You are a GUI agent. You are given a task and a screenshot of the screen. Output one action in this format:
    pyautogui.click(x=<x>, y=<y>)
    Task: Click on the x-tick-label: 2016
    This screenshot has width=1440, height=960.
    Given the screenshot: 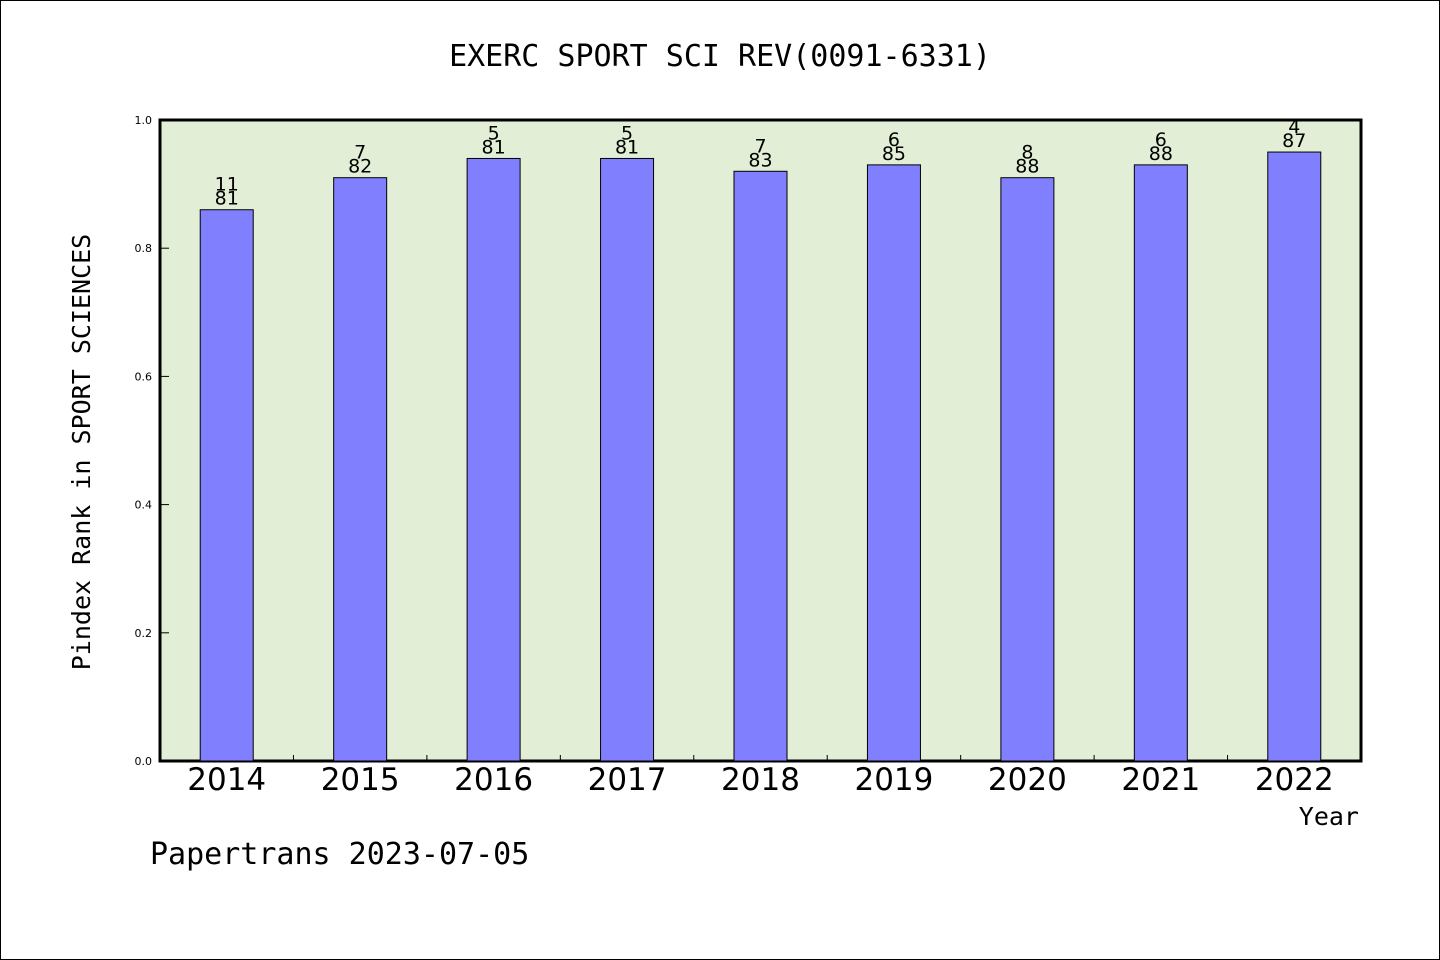 What is the action you would take?
    pyautogui.click(x=493, y=780)
    